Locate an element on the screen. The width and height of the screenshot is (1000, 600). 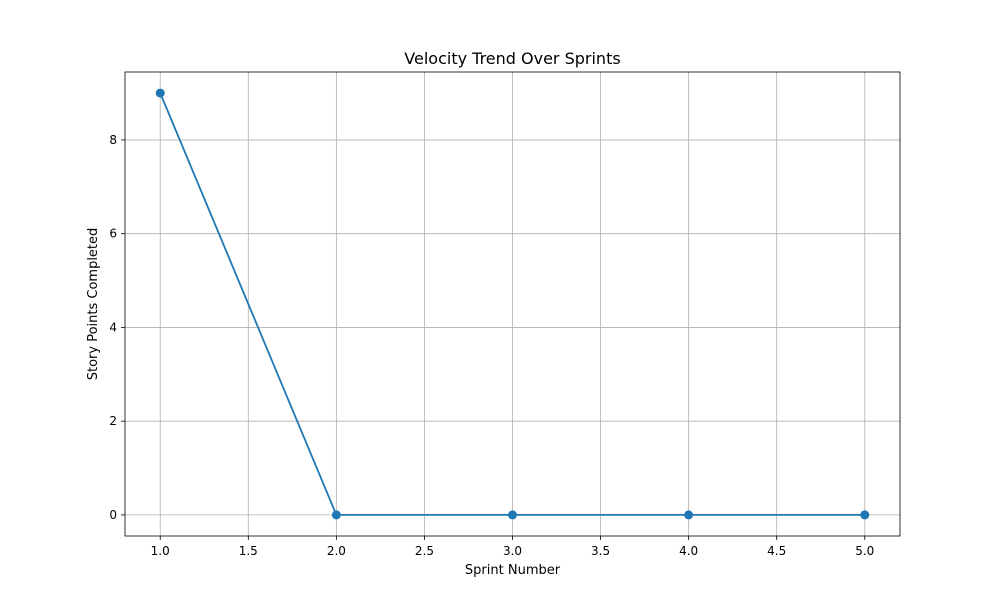
y-axis-label: Story Points Completed is located at coordinates (93, 304).